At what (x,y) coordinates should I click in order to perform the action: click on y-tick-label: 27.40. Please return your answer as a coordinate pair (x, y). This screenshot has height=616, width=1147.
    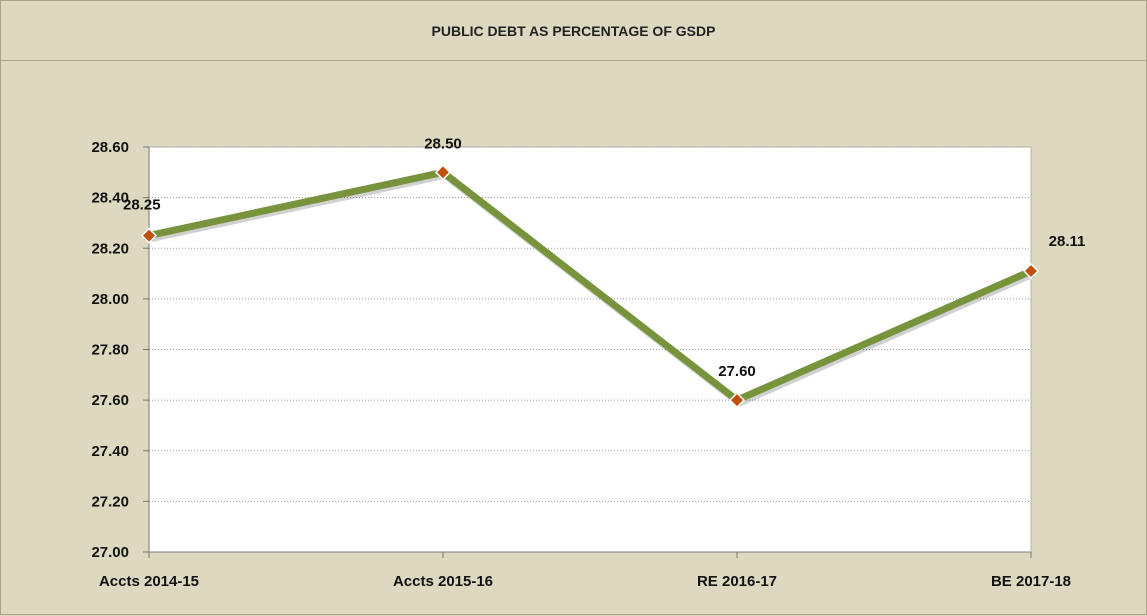
    Looking at the image, I should click on (110, 451).